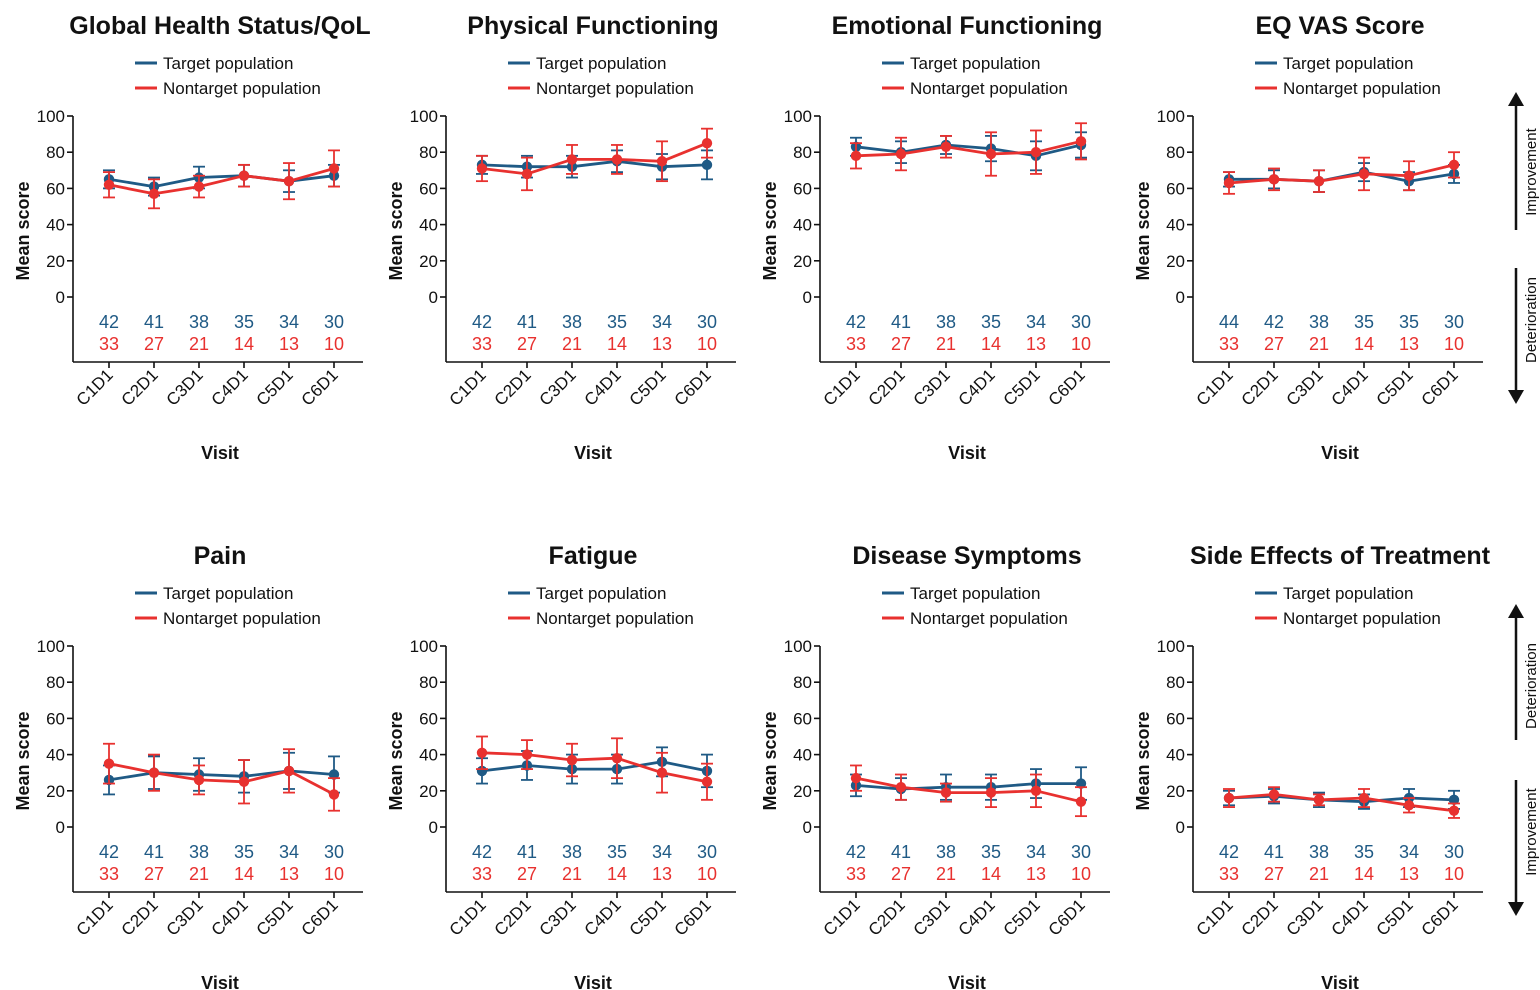 The image size is (1540, 990). What do you see at coordinates (1440, 917) in the screenshot?
I see `x-tick-label: C6D1` at bounding box center [1440, 917].